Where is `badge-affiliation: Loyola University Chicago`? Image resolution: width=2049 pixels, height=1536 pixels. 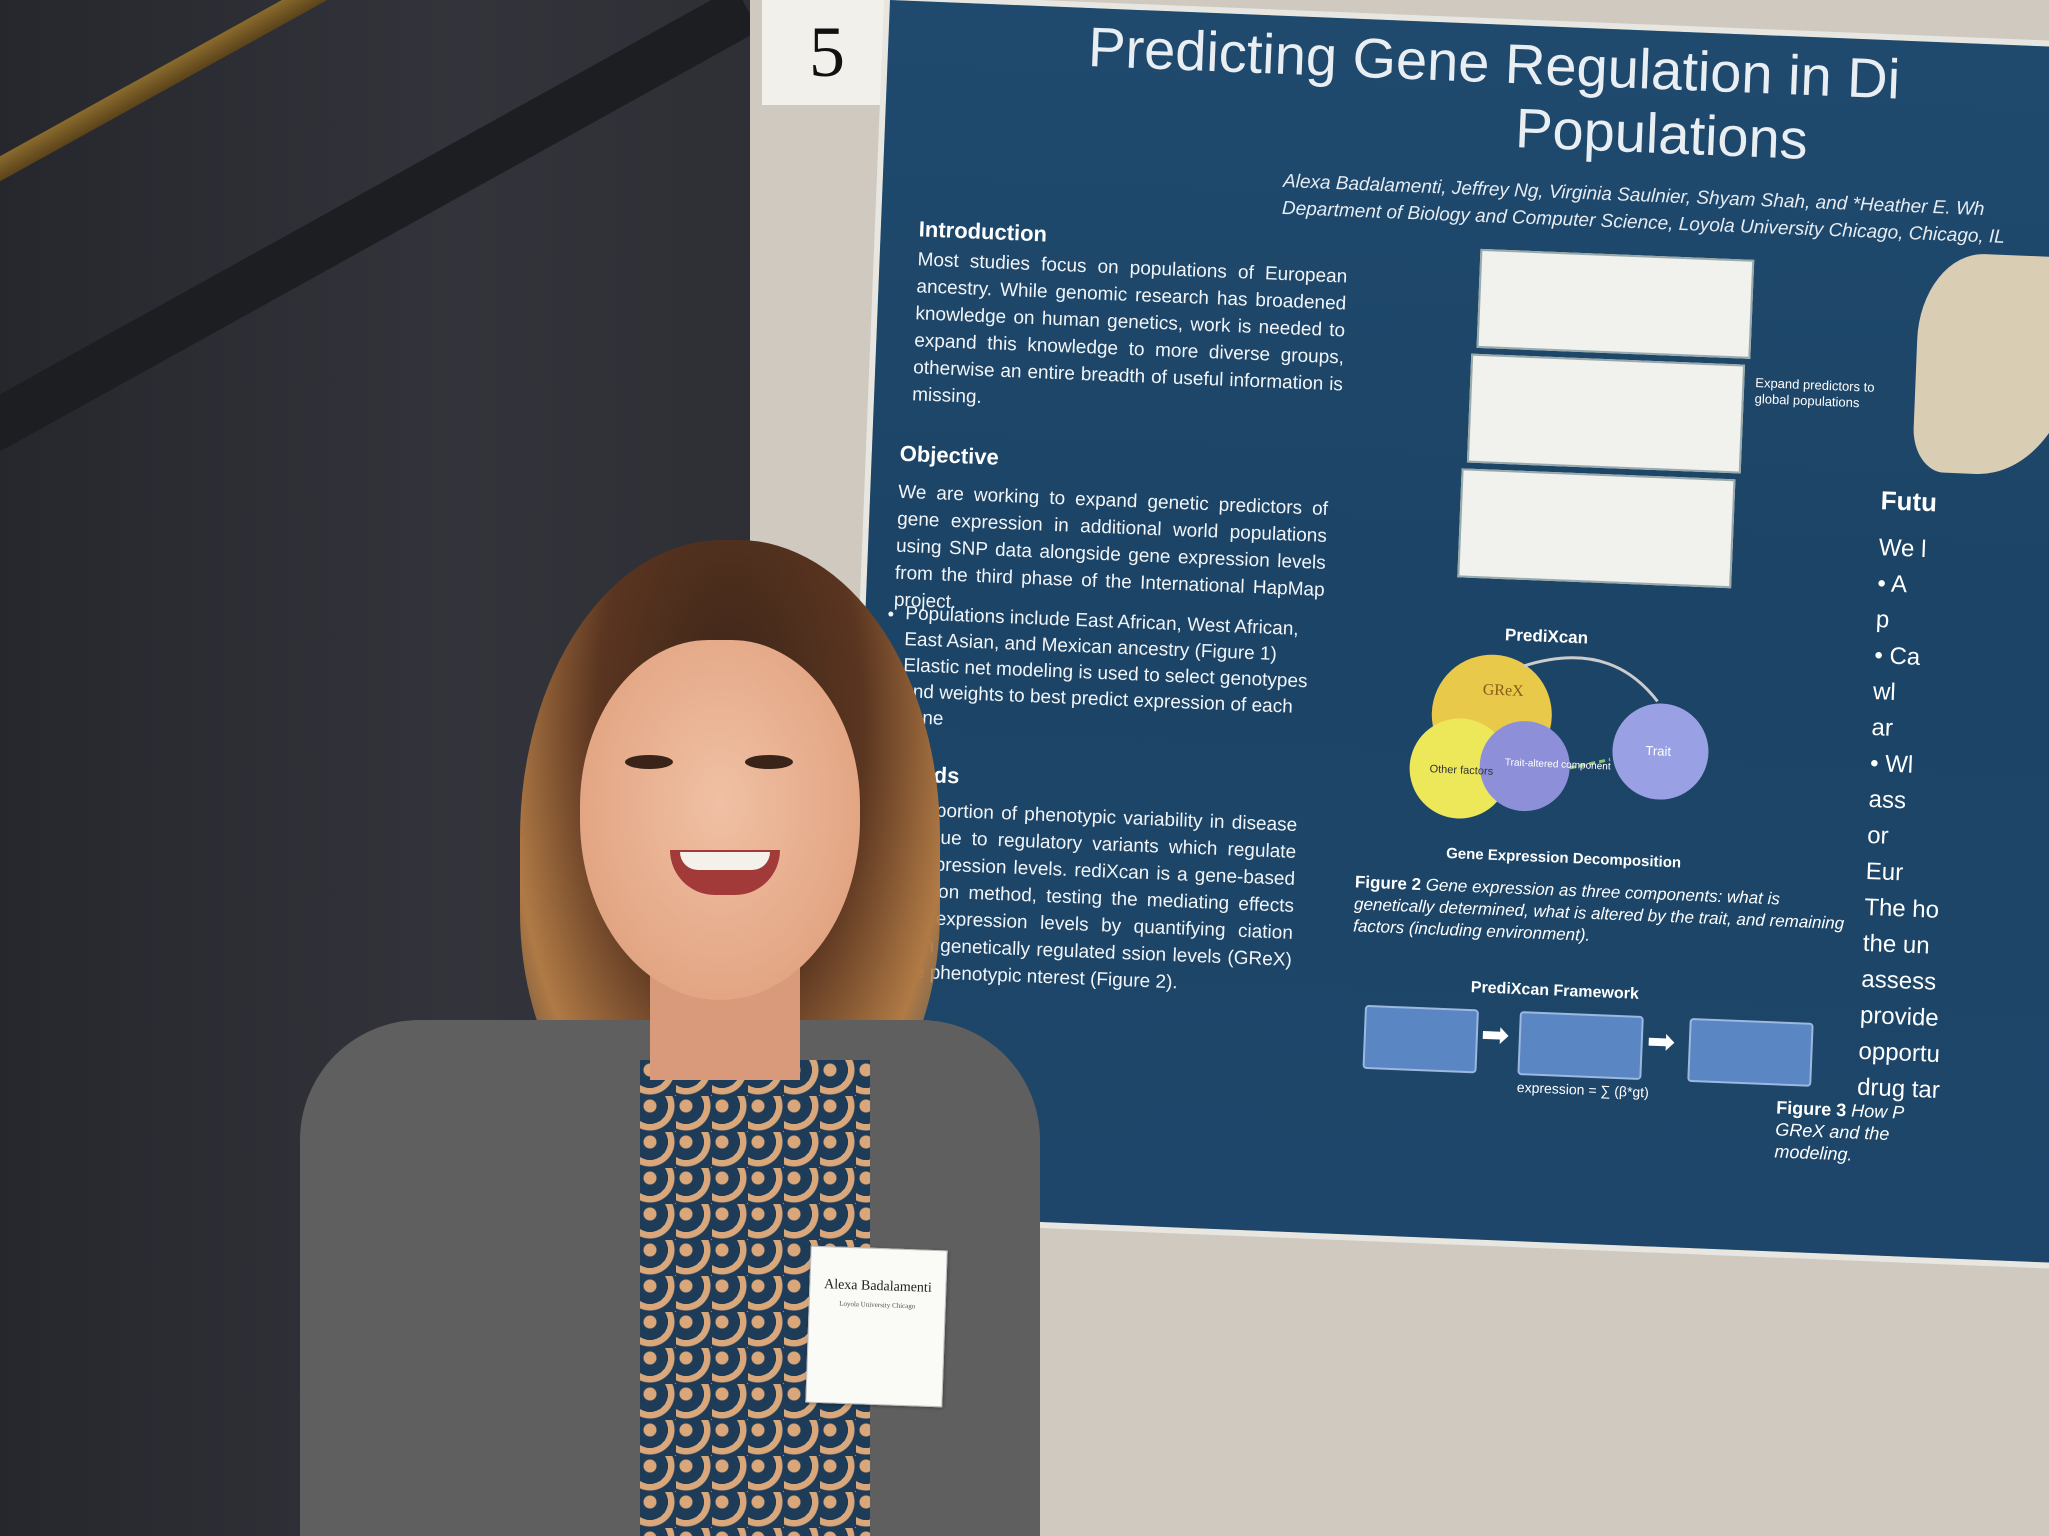
badge-affiliation: Loyola University Chicago is located at coordinates (877, 1305).